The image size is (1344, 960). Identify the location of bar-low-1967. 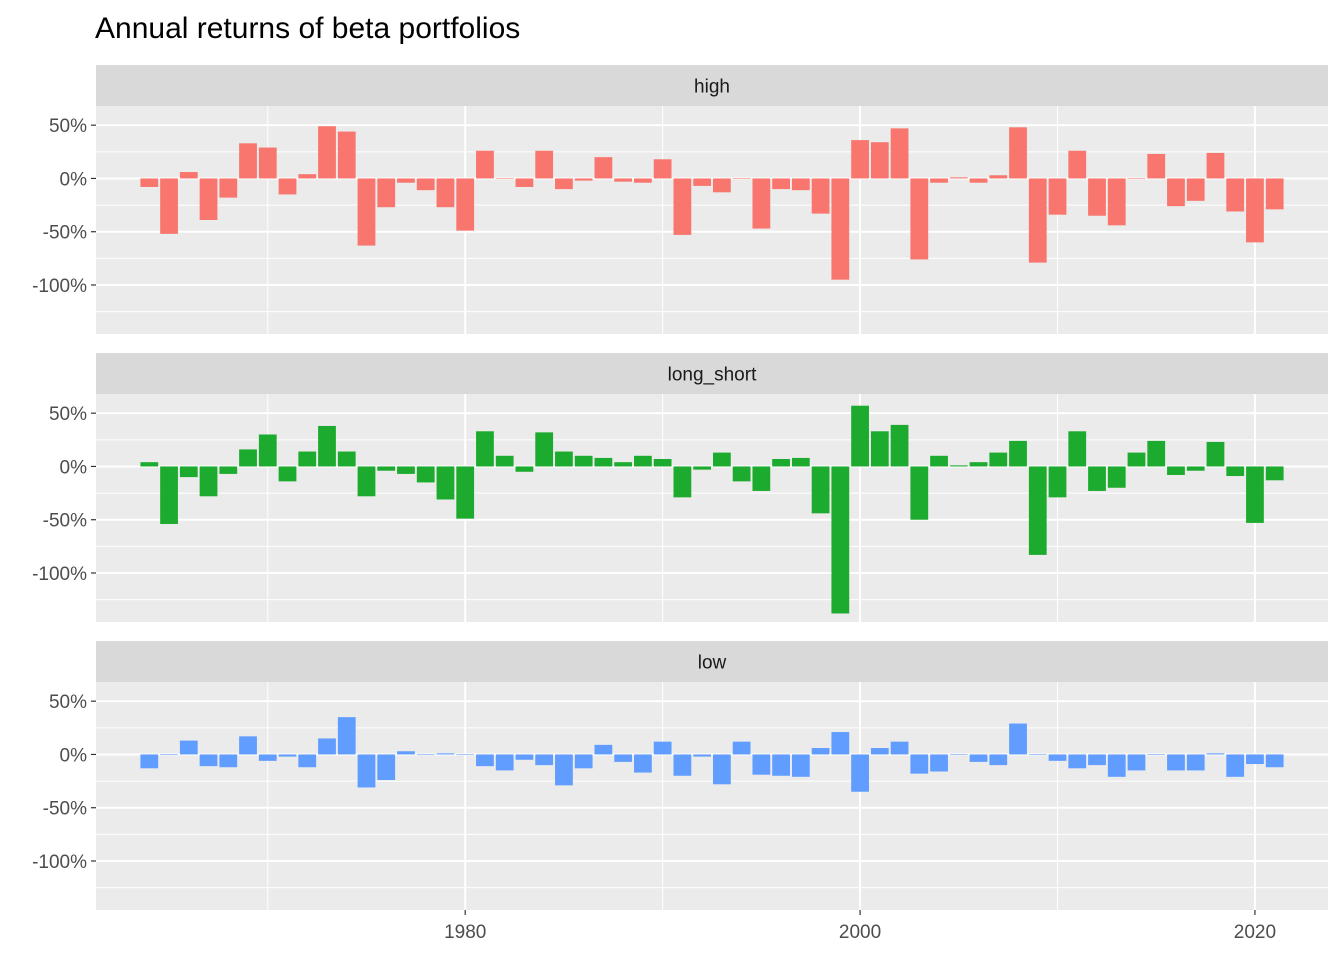
(208, 760).